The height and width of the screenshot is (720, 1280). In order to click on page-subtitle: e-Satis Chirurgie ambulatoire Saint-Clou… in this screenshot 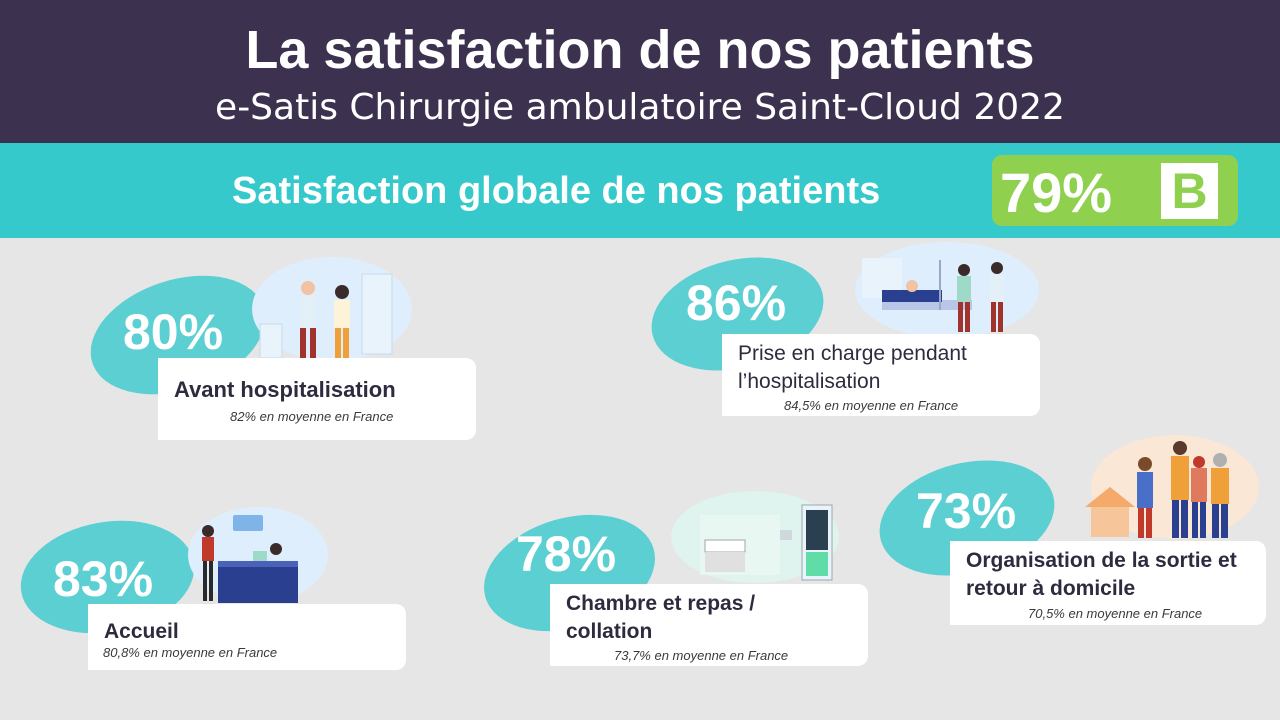, I will do `click(640, 107)`.